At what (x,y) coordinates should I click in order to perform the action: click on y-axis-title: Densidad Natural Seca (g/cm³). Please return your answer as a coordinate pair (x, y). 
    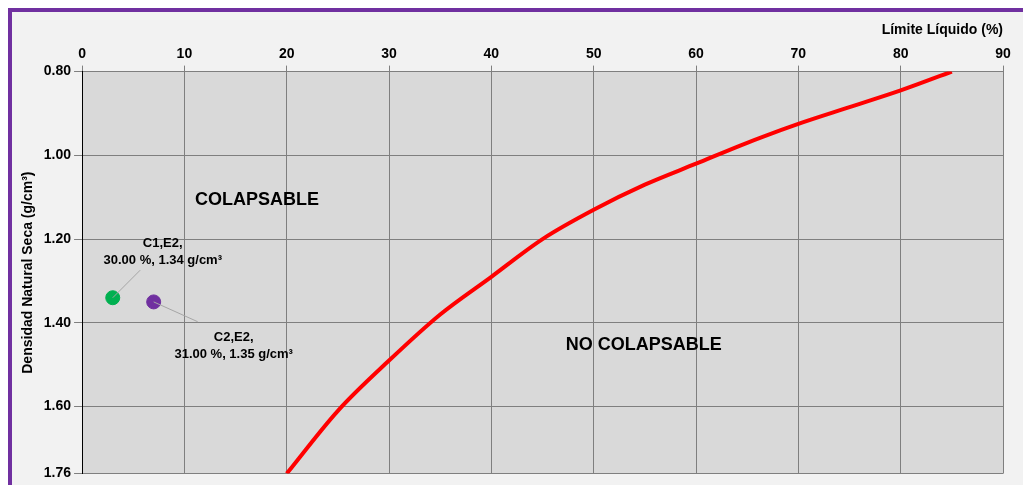
    Looking at the image, I should click on (27, 272).